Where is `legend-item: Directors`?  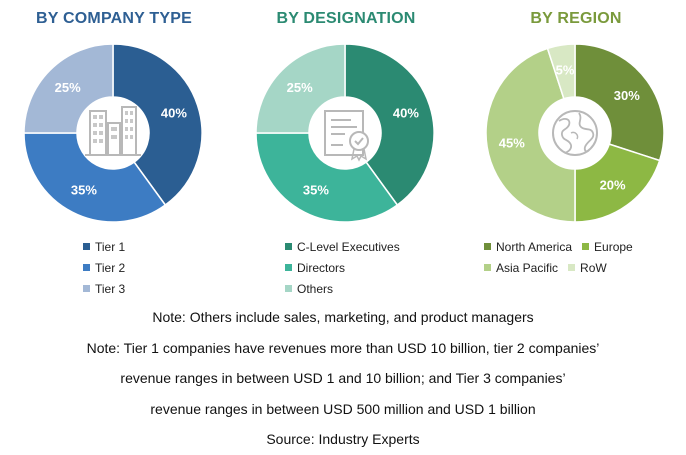 legend-item: Directors is located at coordinates (342, 267).